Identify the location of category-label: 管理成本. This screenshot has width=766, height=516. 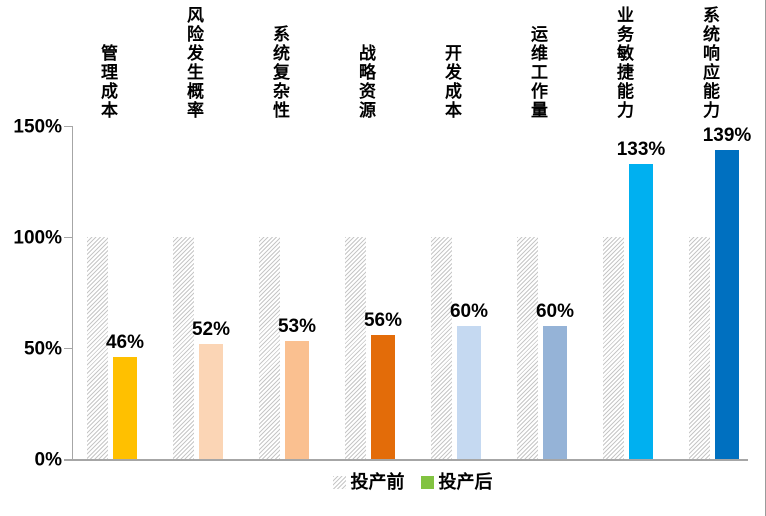
(107, 82).